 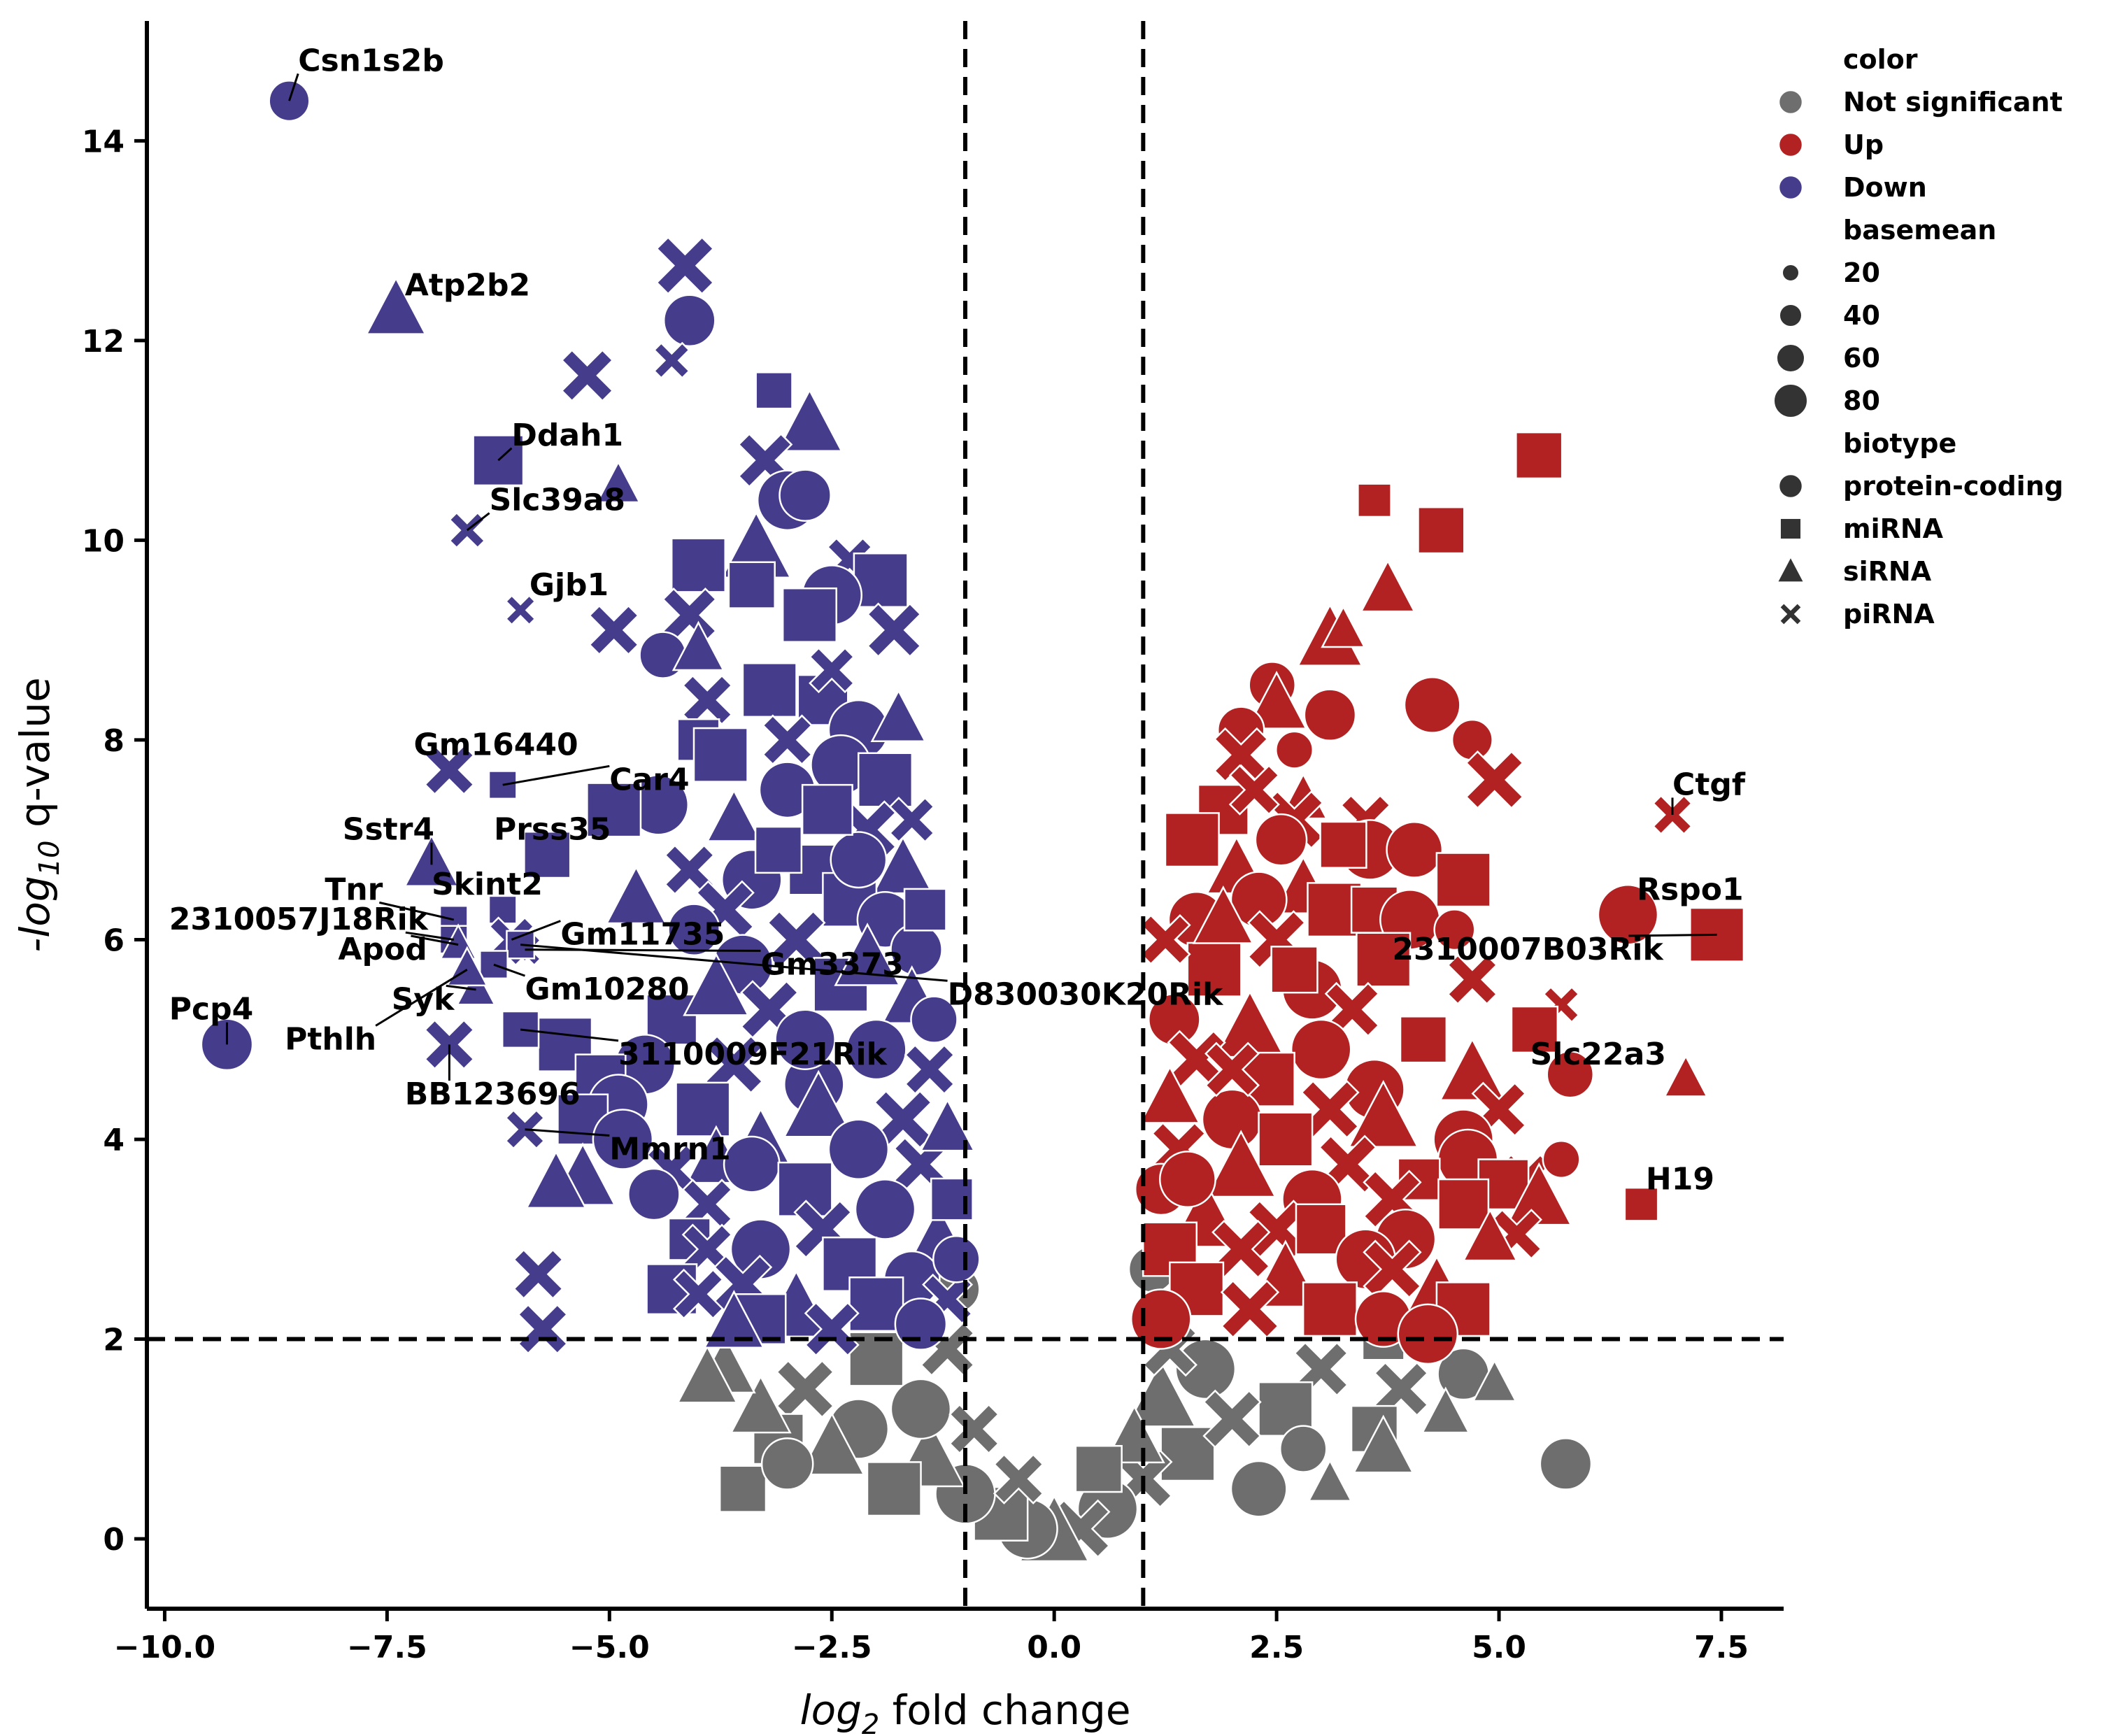 What do you see at coordinates (1790, 486) in the screenshot?
I see `legend-shape-marker` at bounding box center [1790, 486].